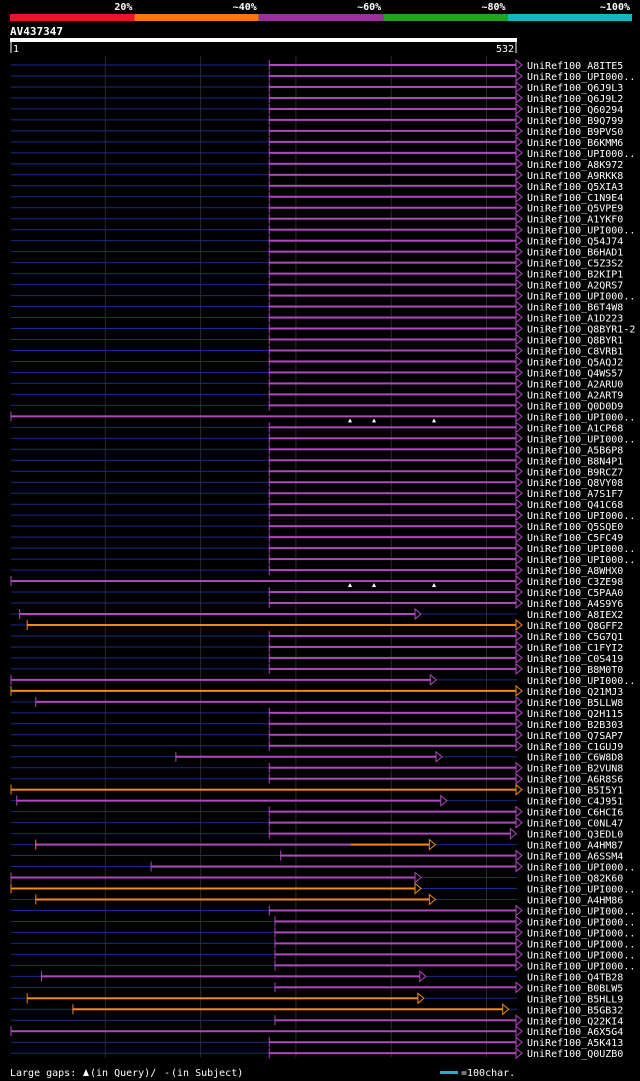 The height and width of the screenshot is (1081, 640). What do you see at coordinates (575, 494) in the screenshot?
I see `hit-label: UniRef100_A7S1F7` at bounding box center [575, 494].